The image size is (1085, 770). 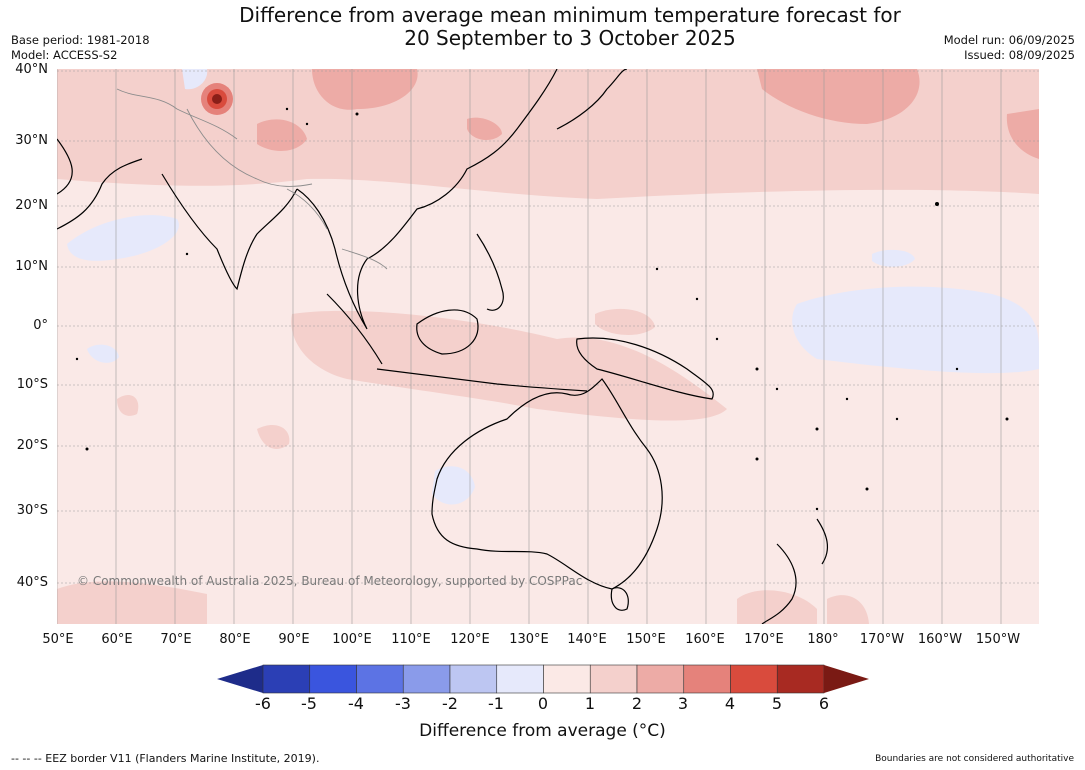 What do you see at coordinates (31, 205) in the screenshot?
I see `lat-label-20n: 20°N` at bounding box center [31, 205].